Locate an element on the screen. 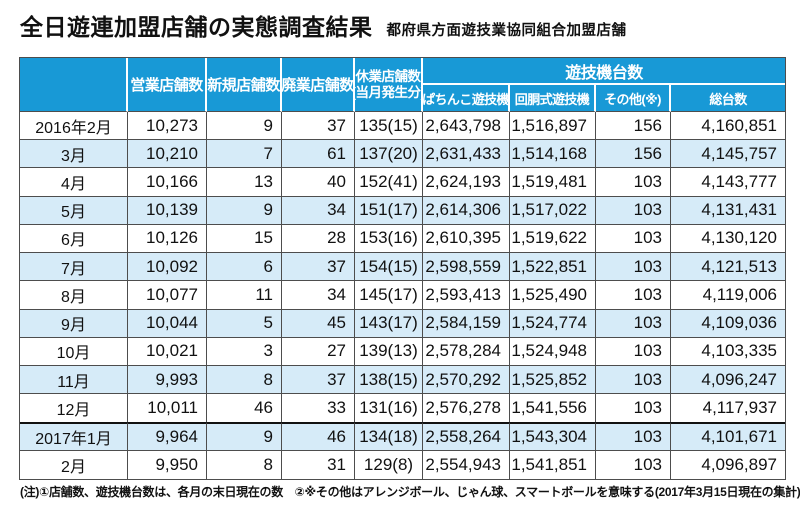 The width and height of the screenshot is (800, 515). header-machine-group: 遊技機台数 is located at coordinates (604, 71).